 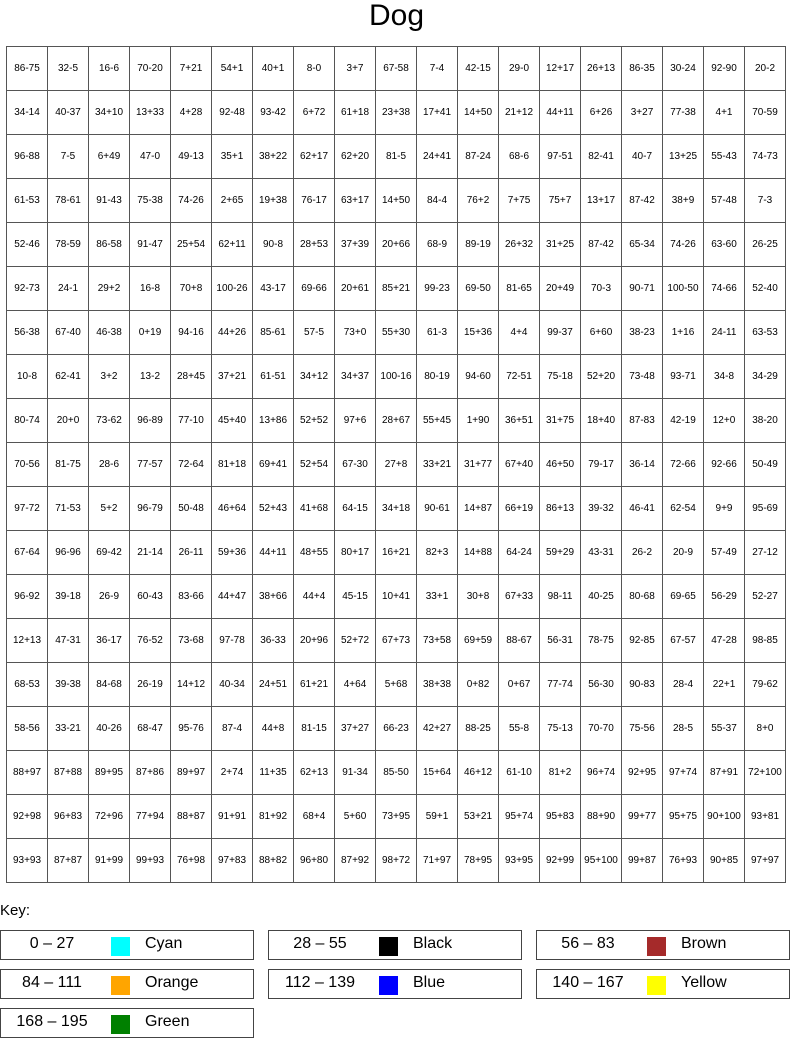 What do you see at coordinates (724, 200) in the screenshot?
I see `grid-cell: 57-48` at bounding box center [724, 200].